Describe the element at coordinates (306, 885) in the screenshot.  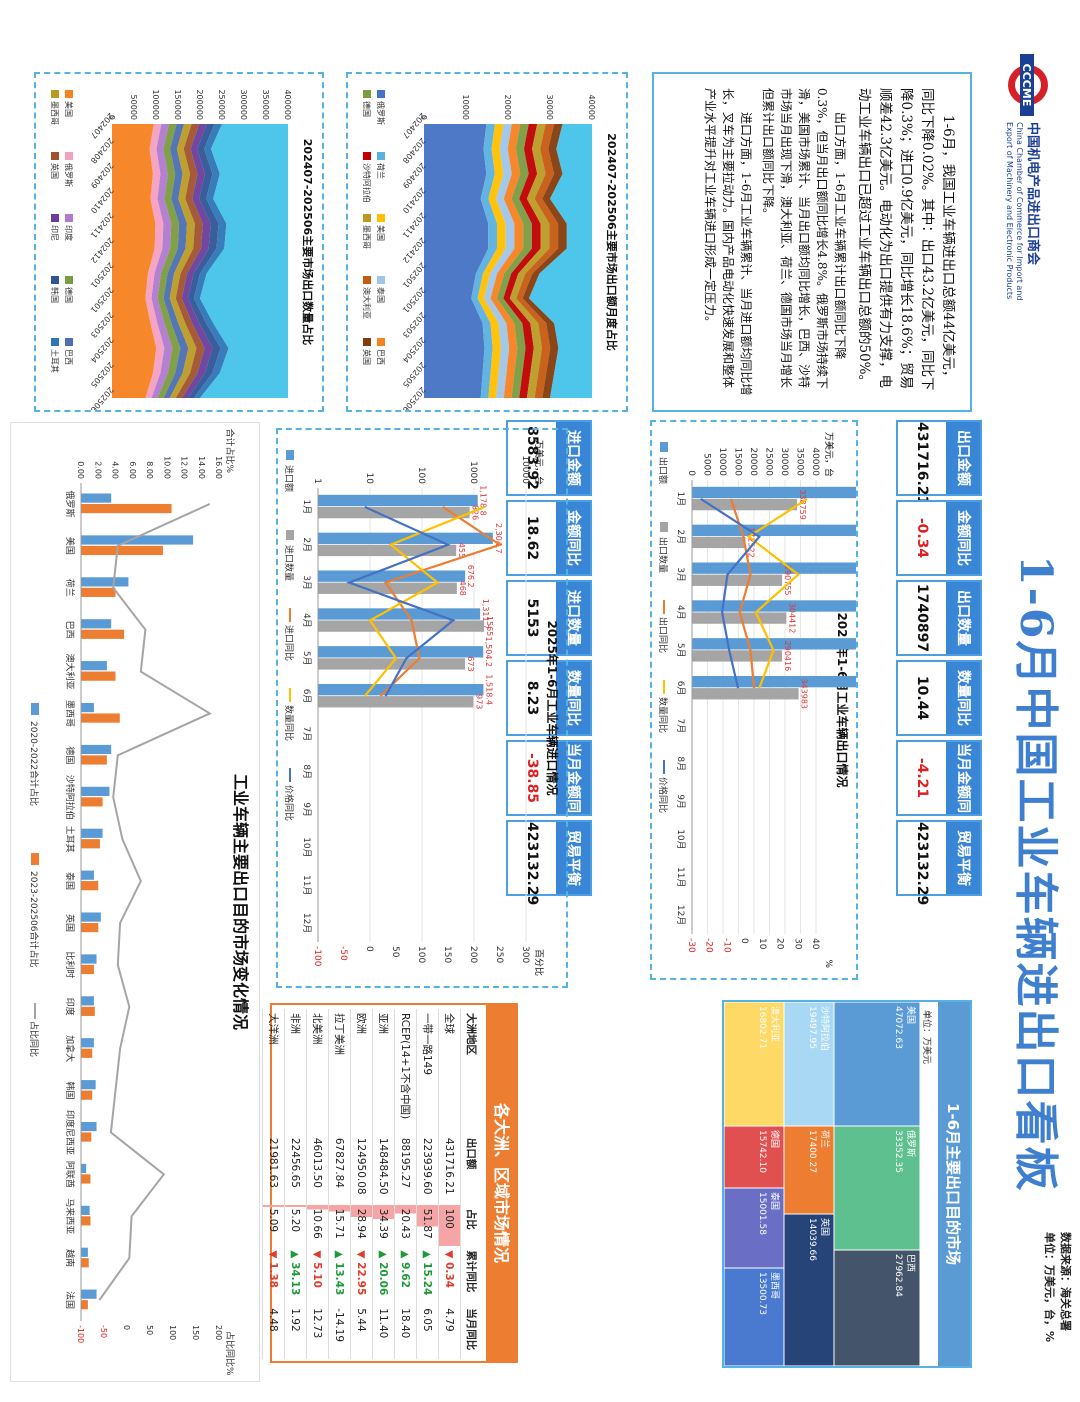
I see `x-tick-label: 11月` at that location.